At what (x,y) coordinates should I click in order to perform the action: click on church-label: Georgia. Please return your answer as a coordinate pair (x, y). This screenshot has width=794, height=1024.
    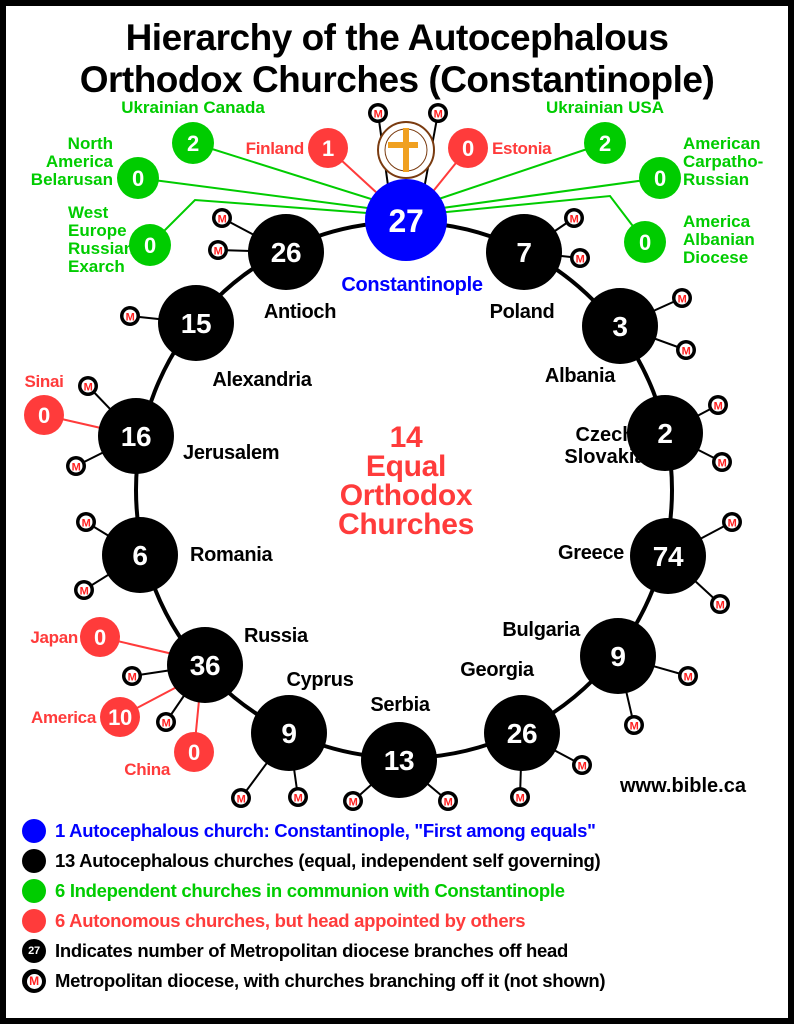
    Looking at the image, I should click on (497, 670).